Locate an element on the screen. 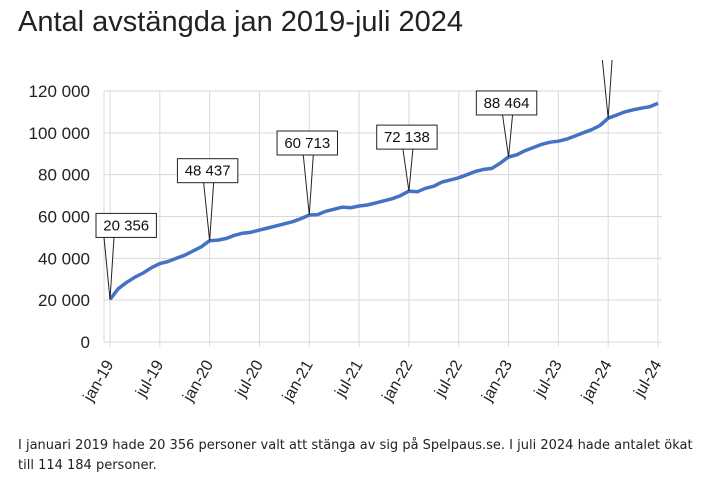 The width and height of the screenshot is (720, 490). y-tick-label: 60 000 is located at coordinates (64, 217).